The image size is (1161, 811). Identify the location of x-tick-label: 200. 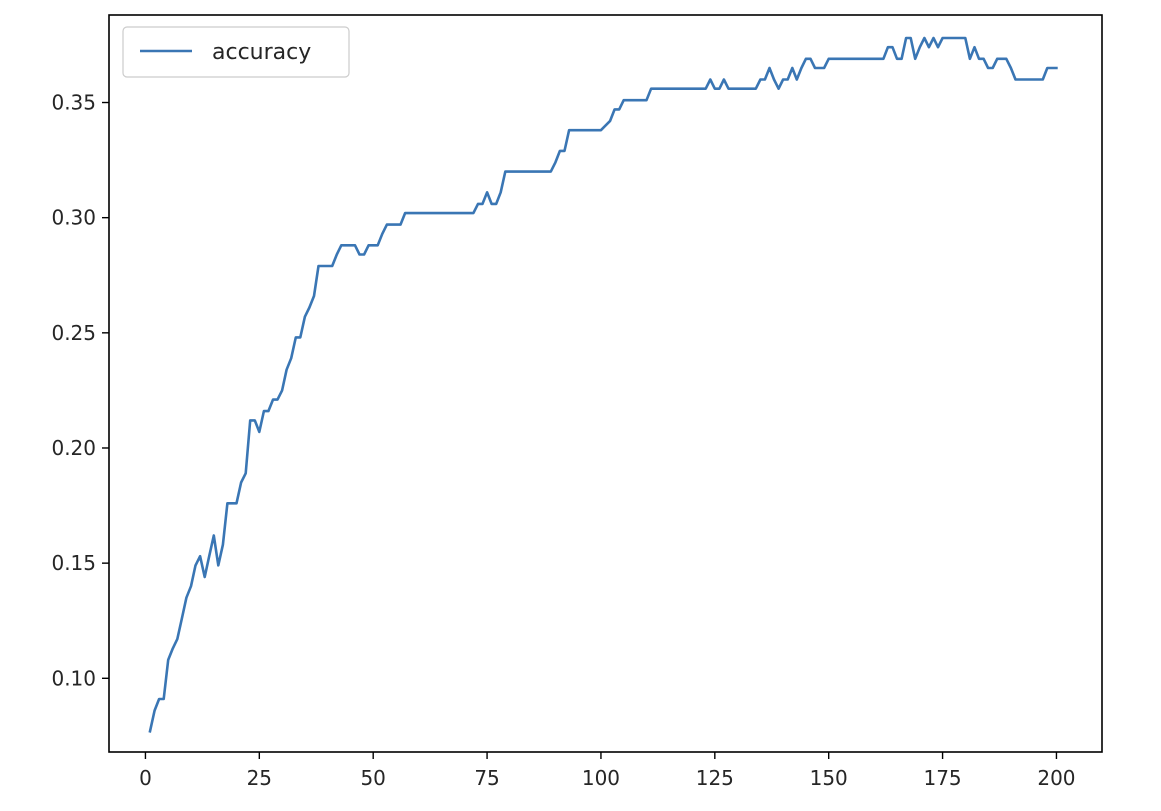
(1056, 778).